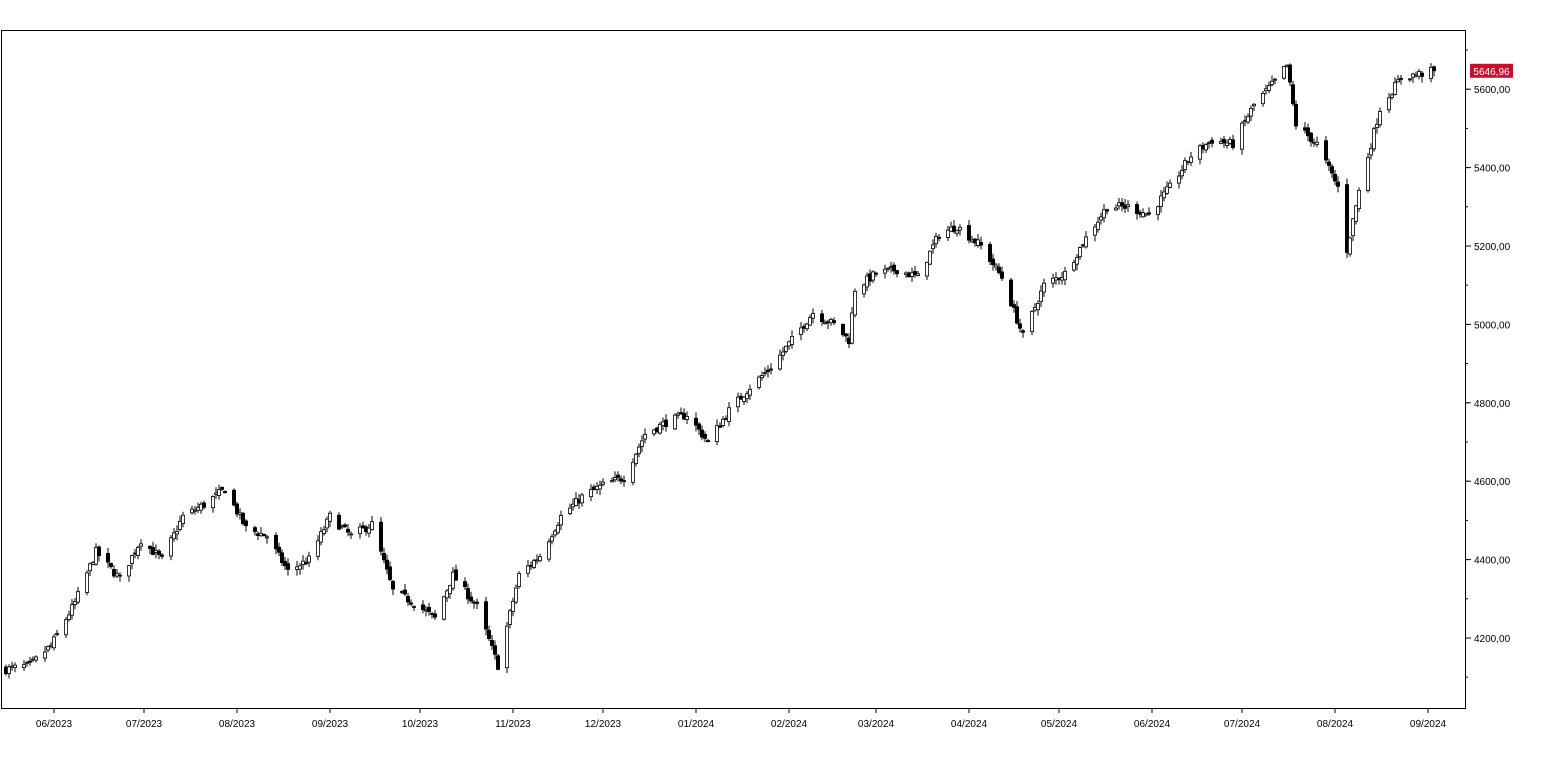 Image resolution: width=1543 pixels, height=759 pixels. What do you see at coordinates (1491, 72) in the screenshot?
I see `last-value-label: 5646,96` at bounding box center [1491, 72].